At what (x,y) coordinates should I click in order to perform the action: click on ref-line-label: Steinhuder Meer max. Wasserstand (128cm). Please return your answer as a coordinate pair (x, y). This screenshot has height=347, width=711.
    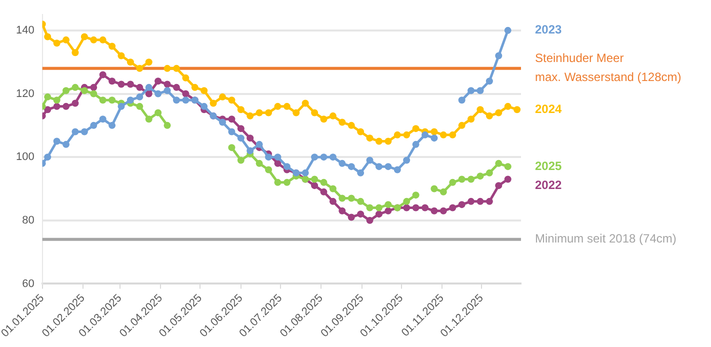
    Looking at the image, I should click on (608, 67).